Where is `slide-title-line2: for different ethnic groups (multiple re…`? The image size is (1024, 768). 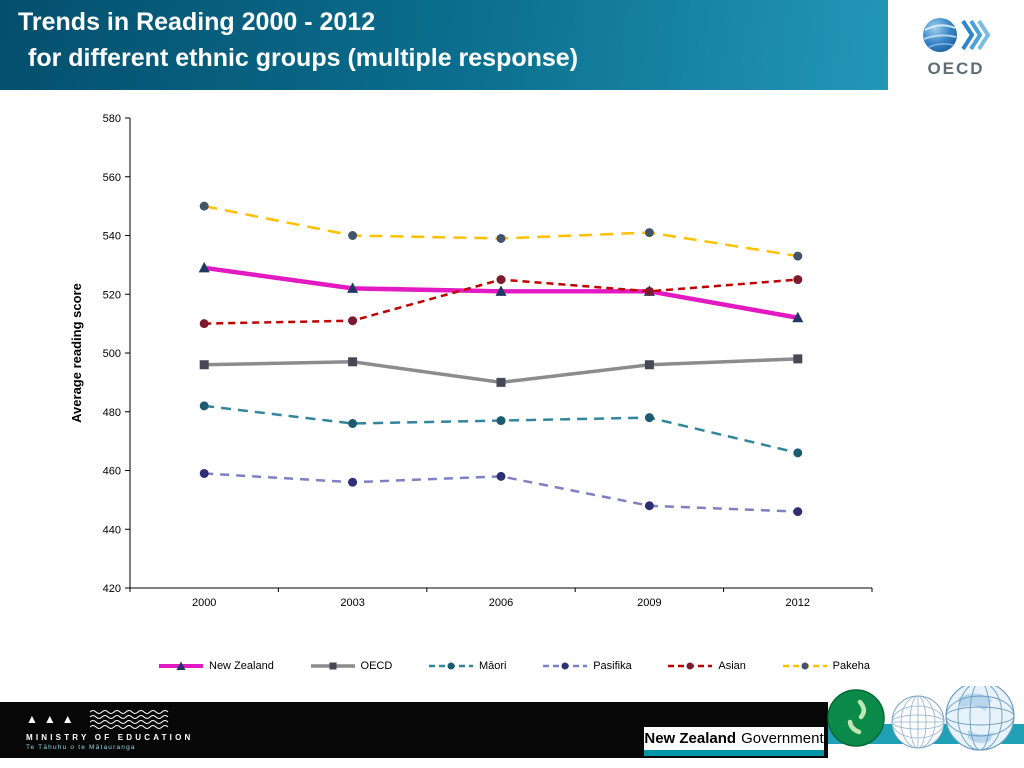 slide-title-line2: for different ethnic groups (multiple re… is located at coordinates (303, 58).